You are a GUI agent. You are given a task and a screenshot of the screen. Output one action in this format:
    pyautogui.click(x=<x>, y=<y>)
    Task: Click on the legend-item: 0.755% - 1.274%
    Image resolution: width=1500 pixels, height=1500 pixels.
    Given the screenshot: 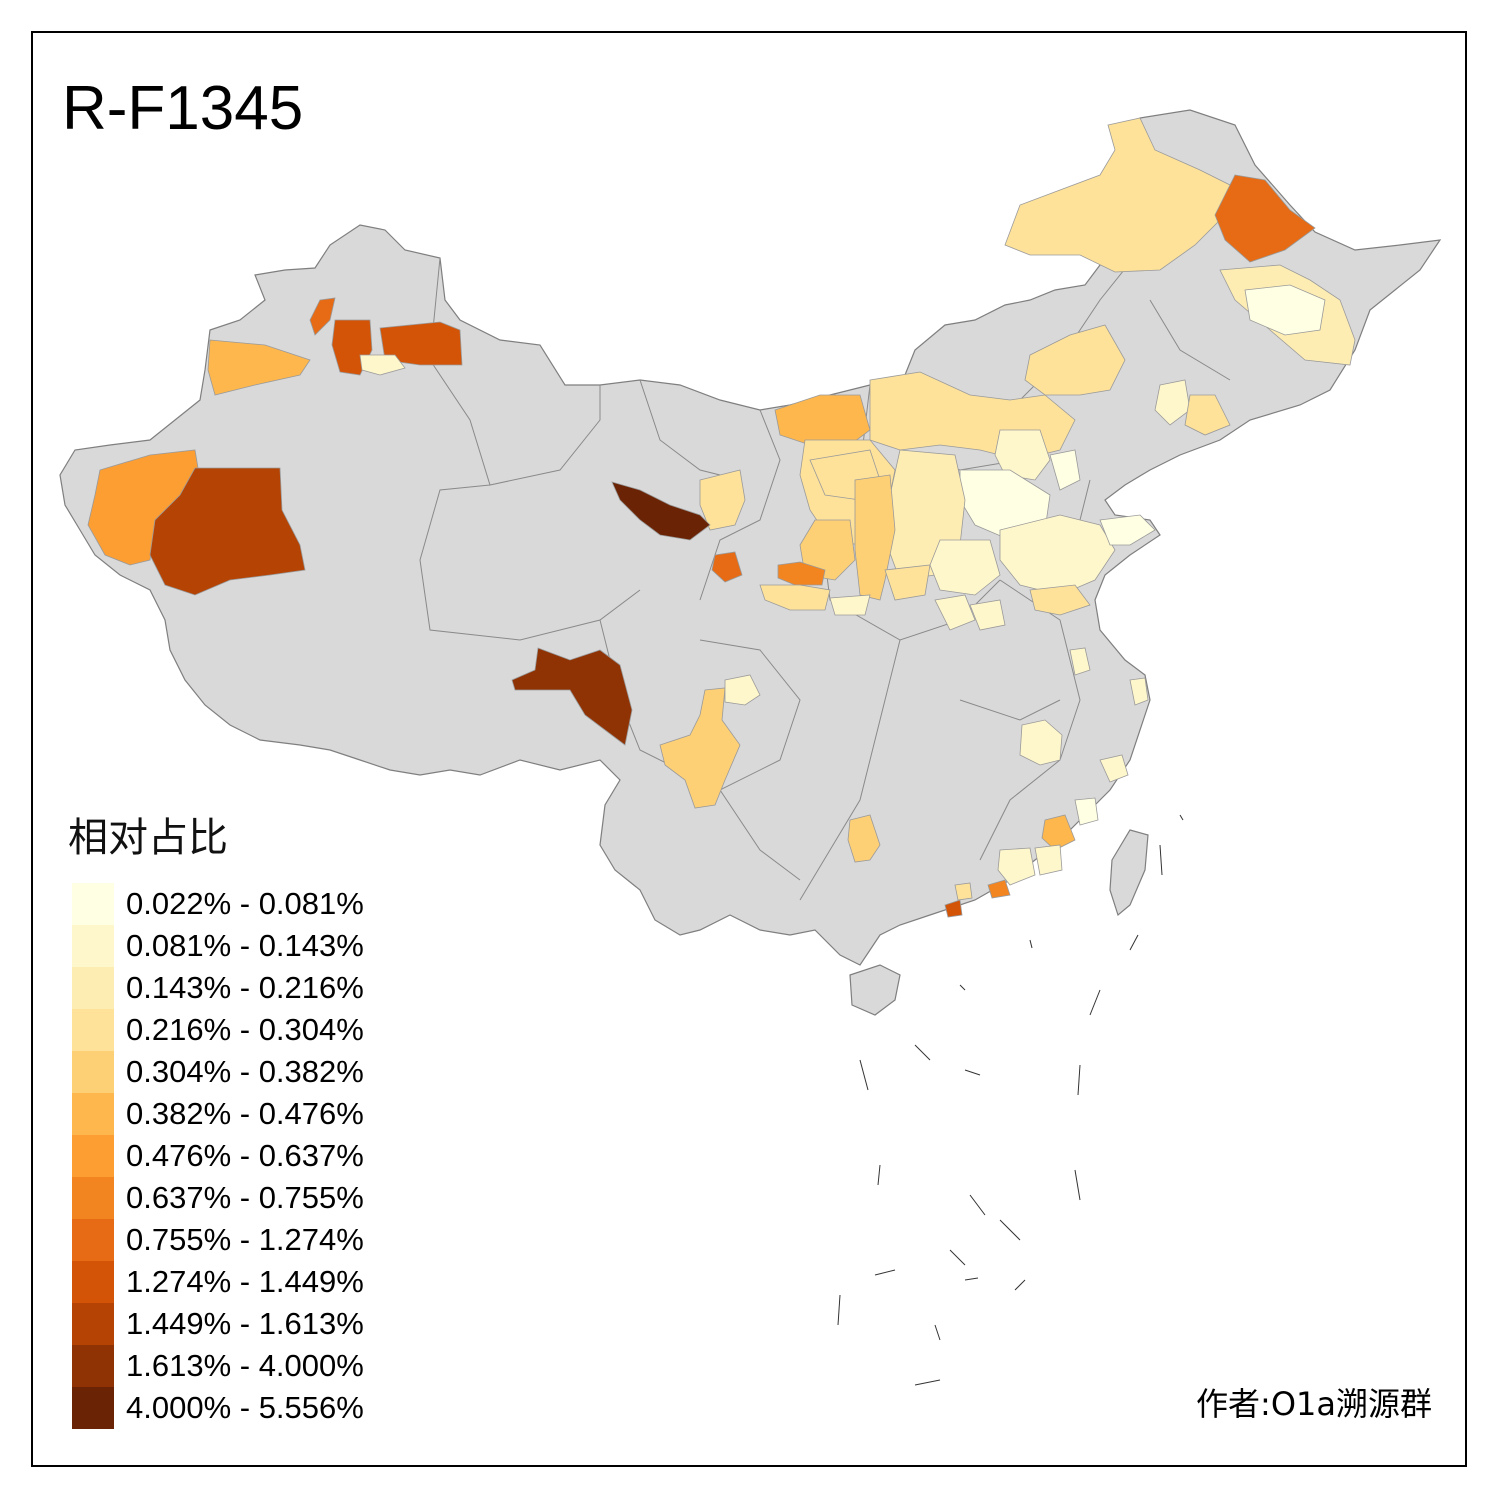 What is the action you would take?
    pyautogui.click(x=242, y=1240)
    